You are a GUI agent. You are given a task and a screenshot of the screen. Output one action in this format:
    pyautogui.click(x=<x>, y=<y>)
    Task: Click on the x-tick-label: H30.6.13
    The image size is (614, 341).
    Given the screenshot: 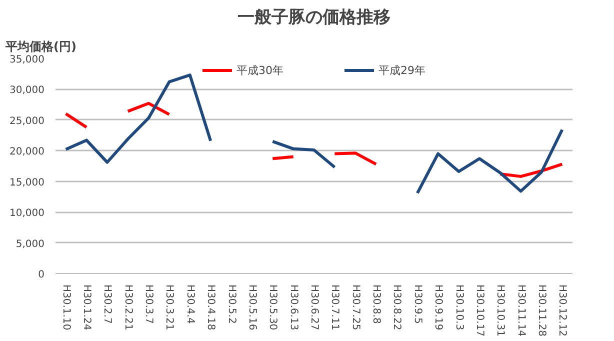 What is the action you would take?
    pyautogui.click(x=293, y=307)
    